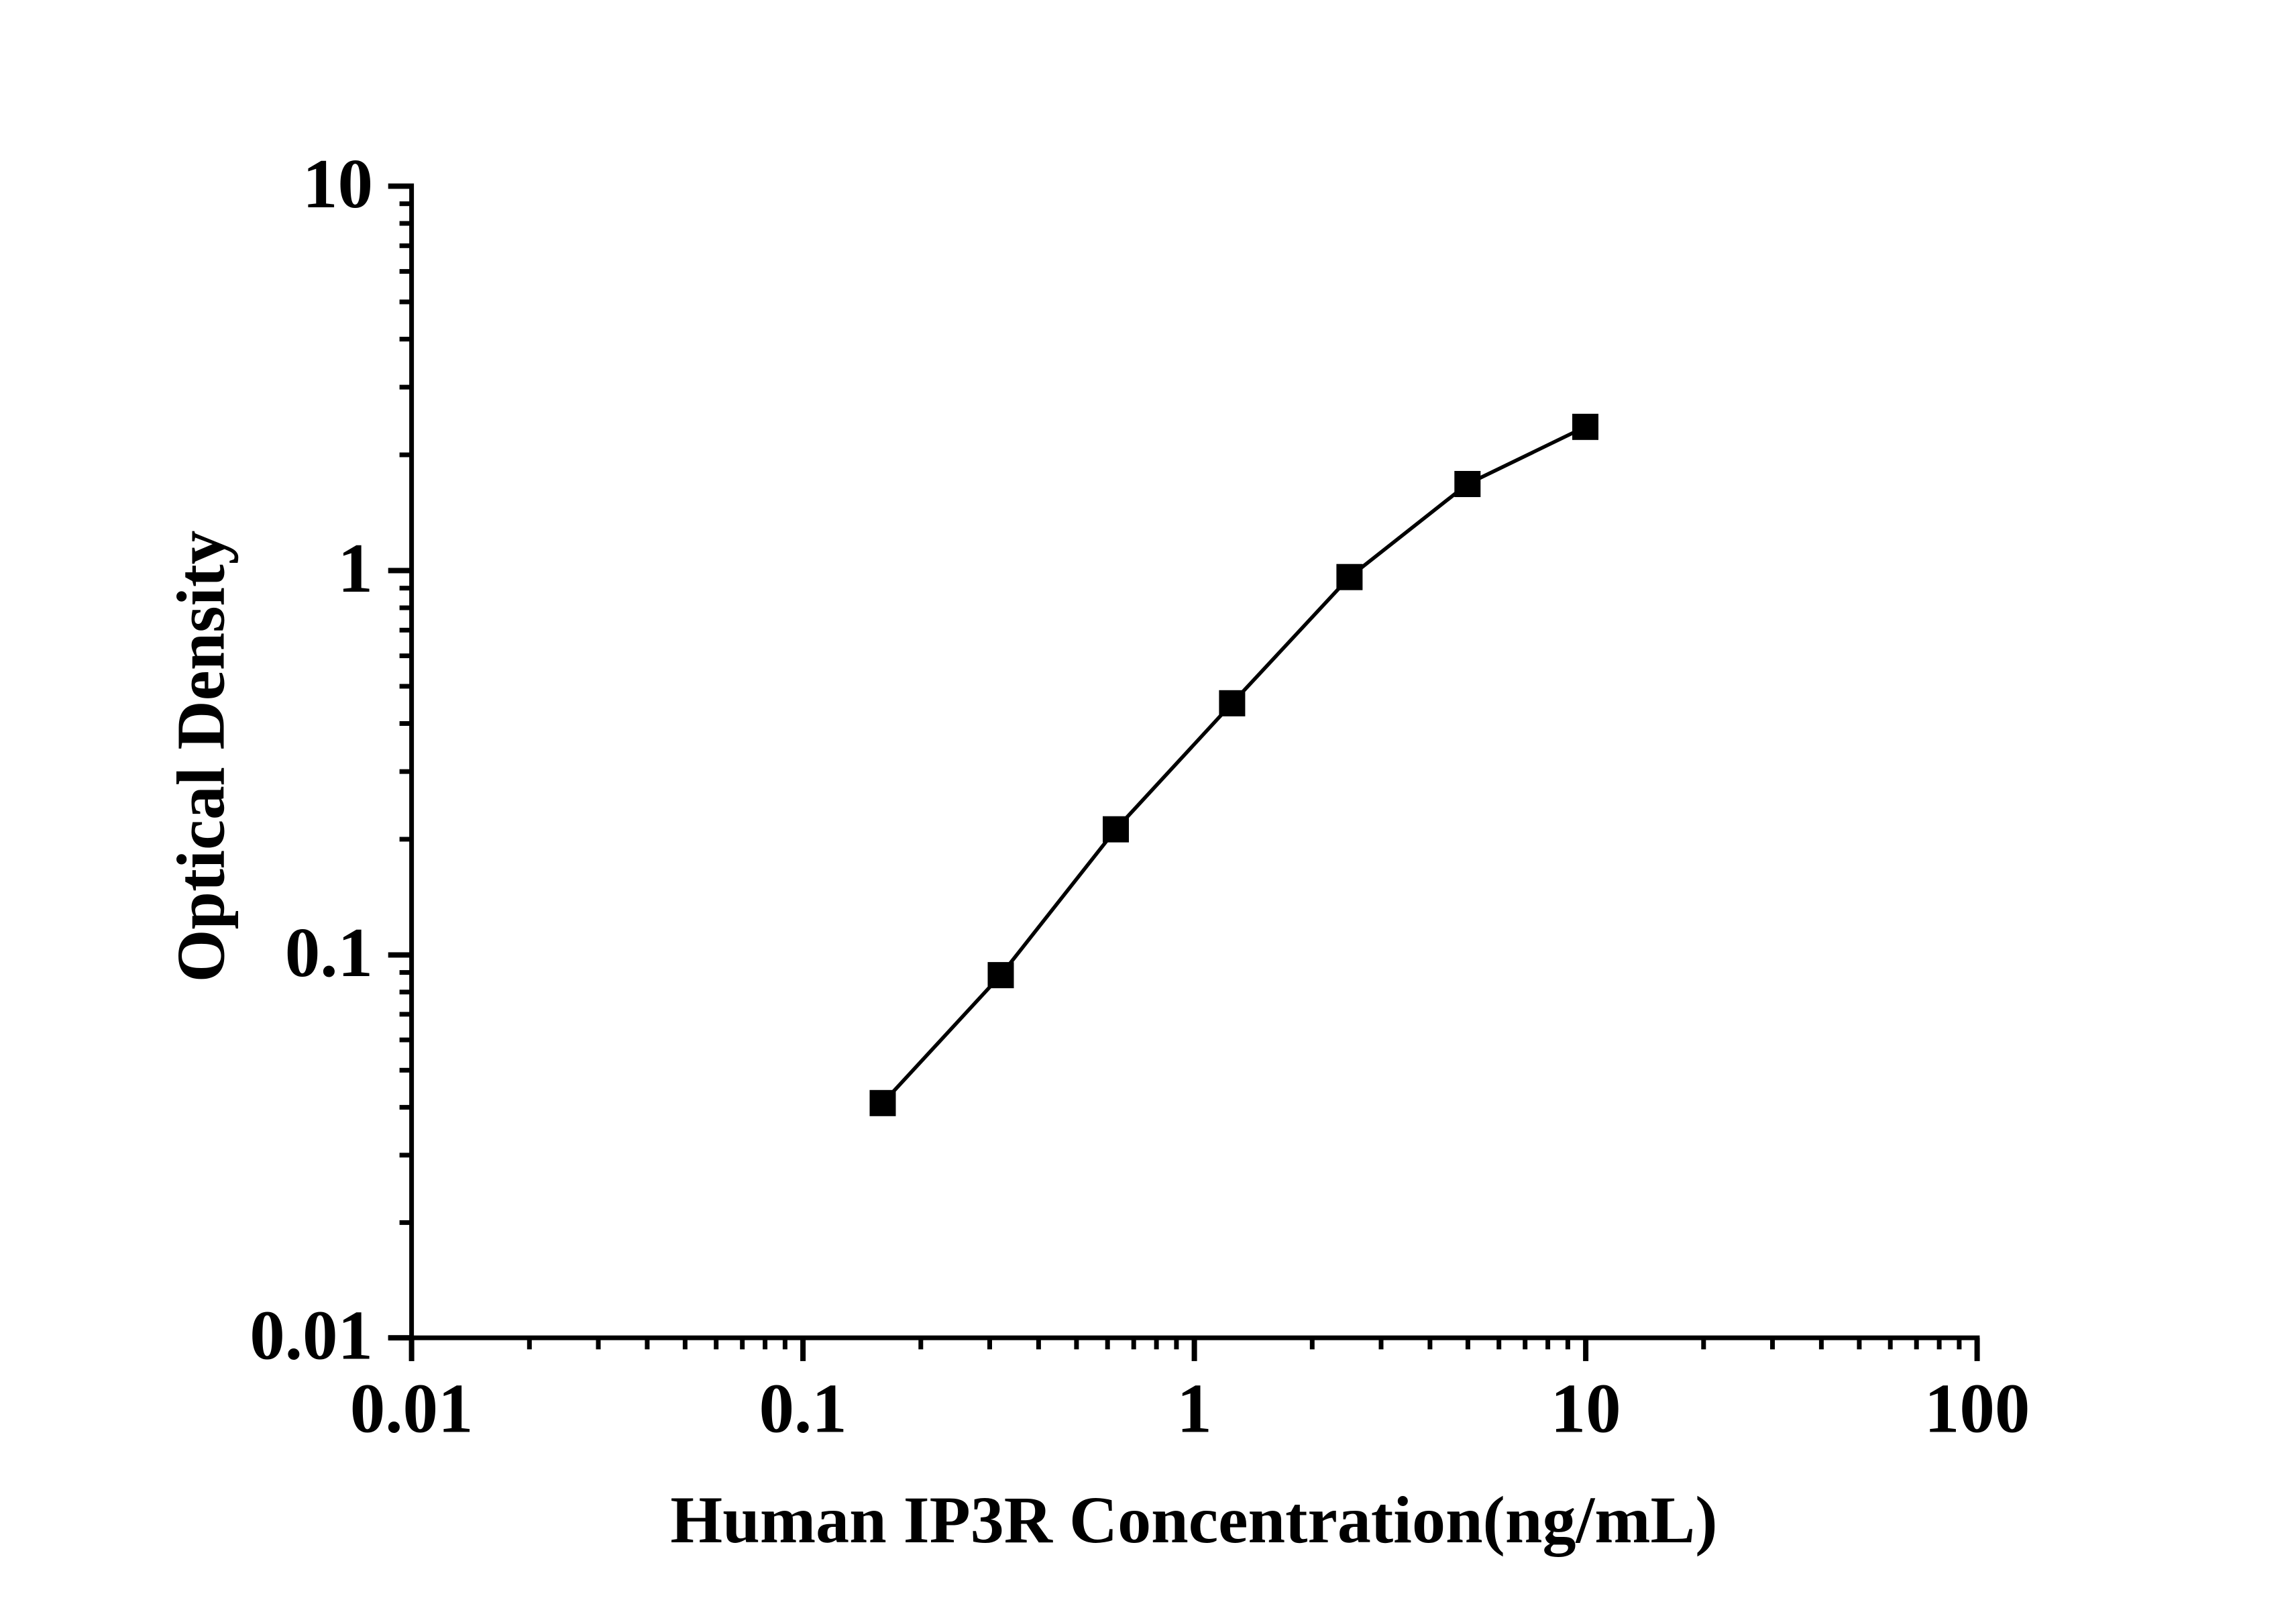 The width and height of the screenshot is (2296, 1604). Describe the element at coordinates (201, 757) in the screenshot. I see `svg-text: Optical Density` at that location.